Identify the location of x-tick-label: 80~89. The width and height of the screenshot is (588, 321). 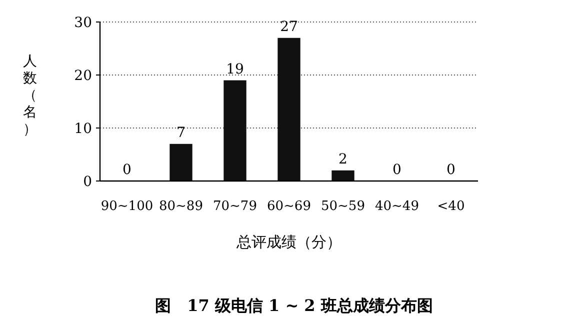
(181, 206).